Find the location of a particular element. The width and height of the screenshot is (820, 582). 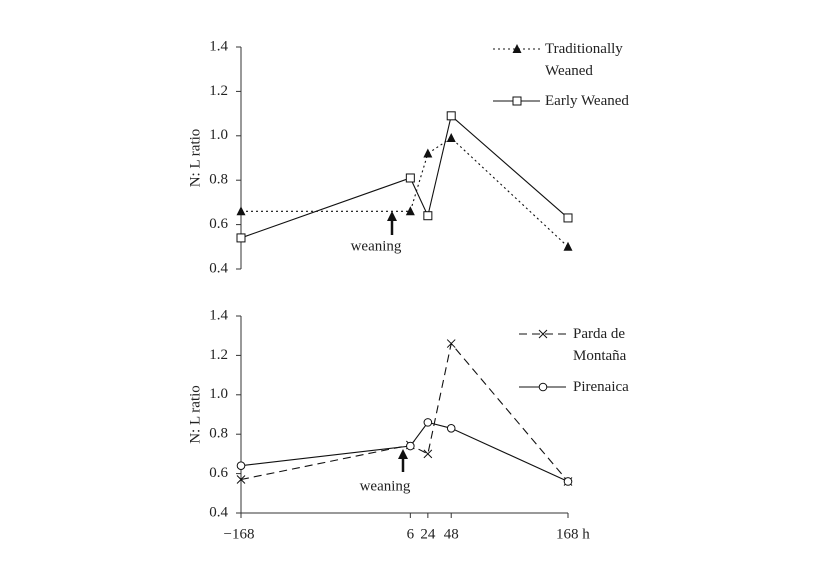

legend-label: Parda de Montaña is located at coordinates (600, 345).